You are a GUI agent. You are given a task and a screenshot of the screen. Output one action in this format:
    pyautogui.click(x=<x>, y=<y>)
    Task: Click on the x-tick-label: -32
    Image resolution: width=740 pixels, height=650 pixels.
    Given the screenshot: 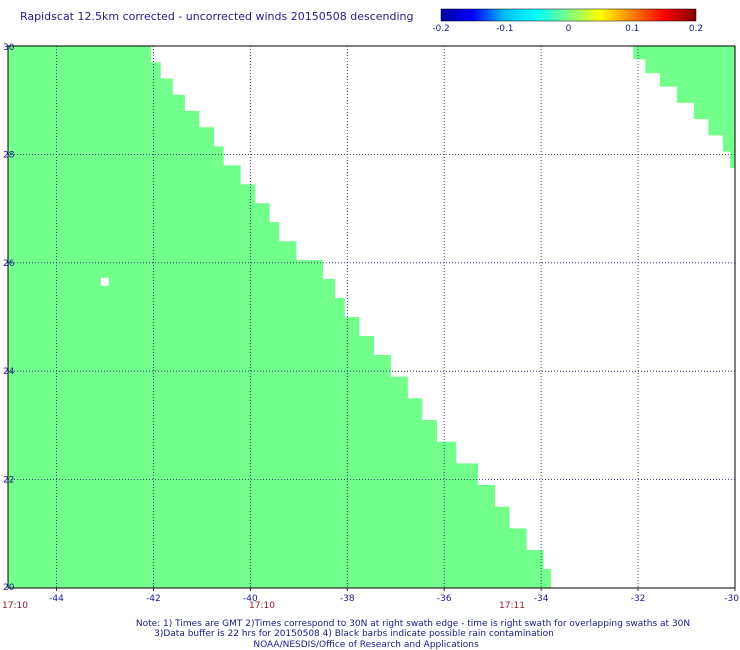 What is the action you would take?
    pyautogui.click(x=638, y=599)
    